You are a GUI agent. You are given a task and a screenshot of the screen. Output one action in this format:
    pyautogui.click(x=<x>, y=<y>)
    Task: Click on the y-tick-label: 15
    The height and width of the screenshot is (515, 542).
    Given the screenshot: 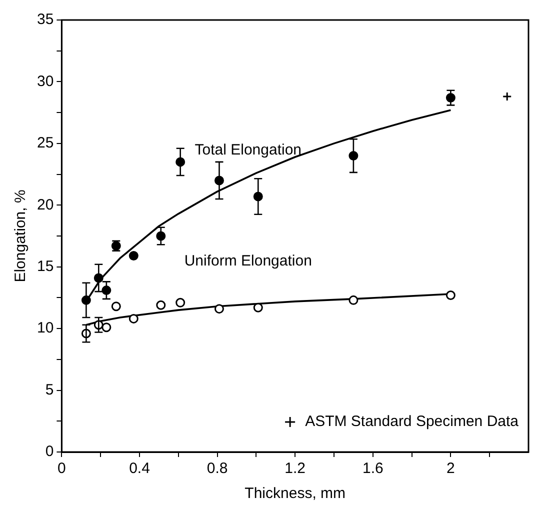 What is the action you would take?
    pyautogui.click(x=45, y=266)
    